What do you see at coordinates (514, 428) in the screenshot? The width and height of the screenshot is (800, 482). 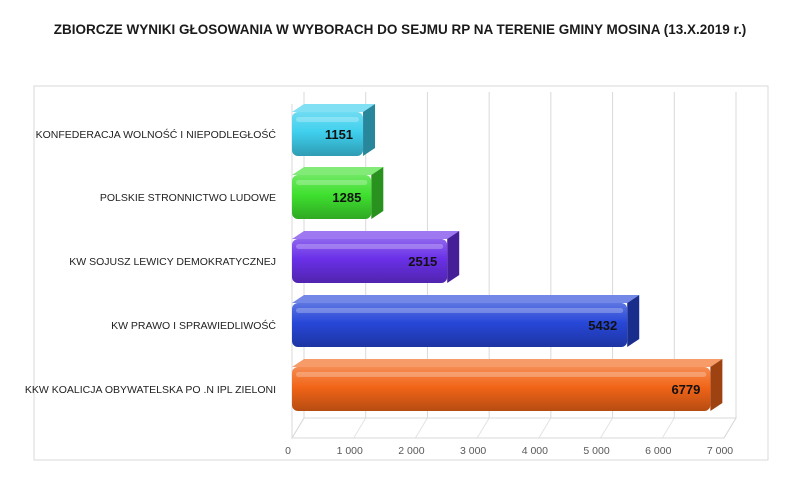 I see `floor-plane` at bounding box center [514, 428].